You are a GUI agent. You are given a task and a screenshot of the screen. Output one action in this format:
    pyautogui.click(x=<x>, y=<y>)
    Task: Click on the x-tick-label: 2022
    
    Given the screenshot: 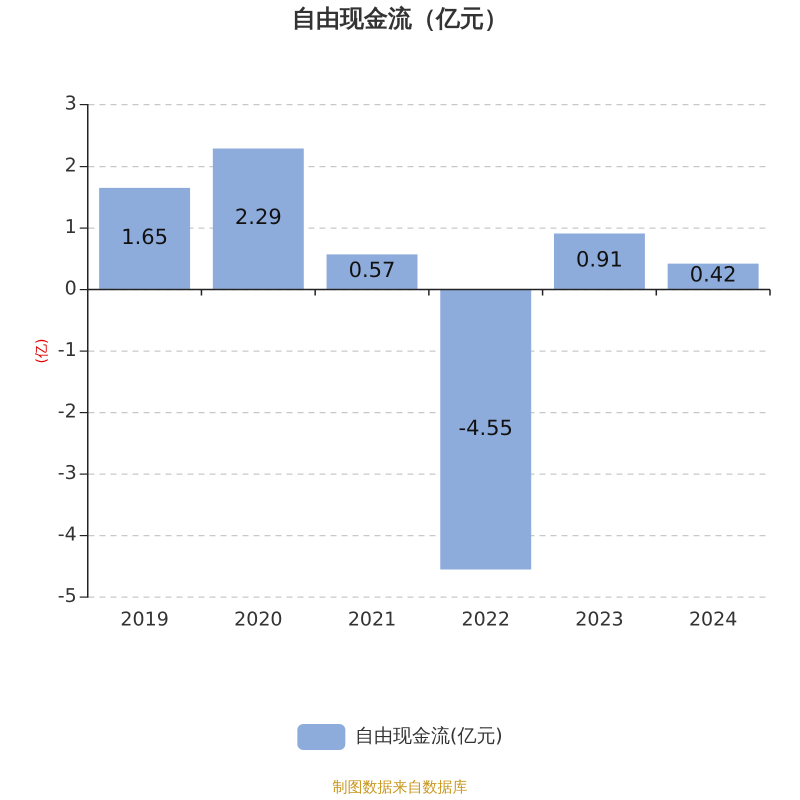 What is the action you would take?
    pyautogui.click(x=486, y=619)
    